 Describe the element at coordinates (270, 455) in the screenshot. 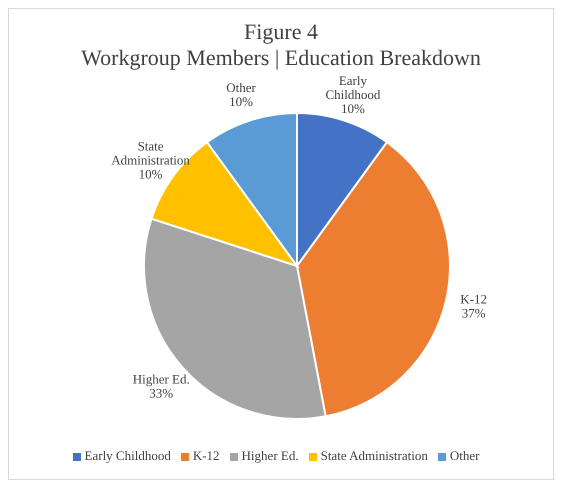

I see `legend-label: Higher Ed.` at that location.